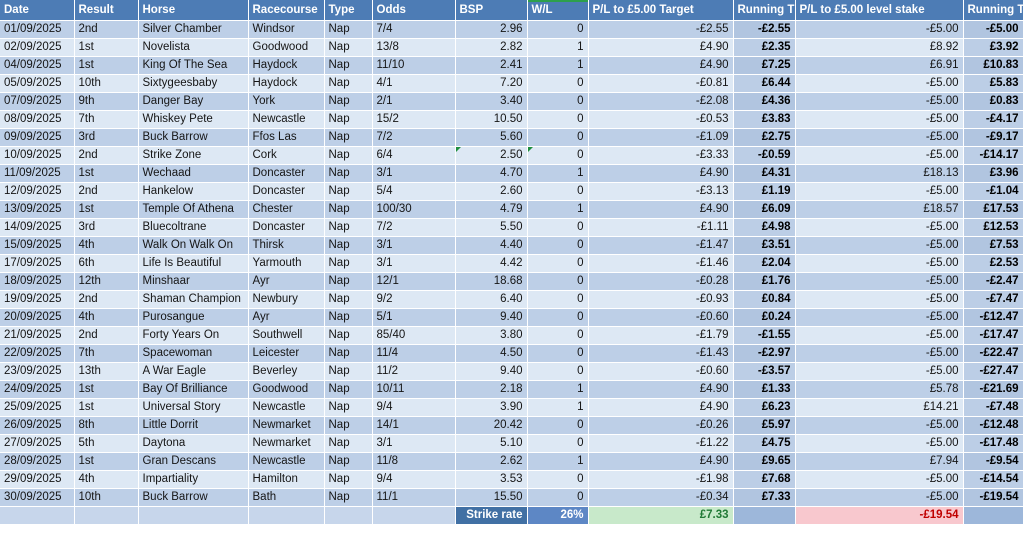  Describe the element at coordinates (193, 479) in the screenshot. I see `cell-horse: Impartiality` at that location.